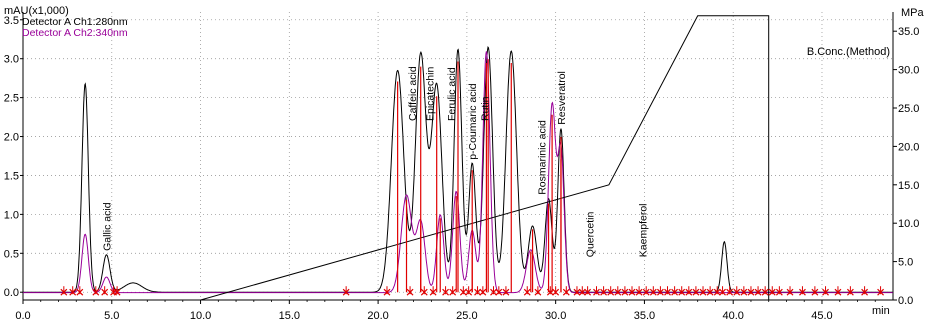 The image size is (930, 325). Describe the element at coordinates (11, 99) in the screenshot. I see `y-tick-label: 2.5` at that location.